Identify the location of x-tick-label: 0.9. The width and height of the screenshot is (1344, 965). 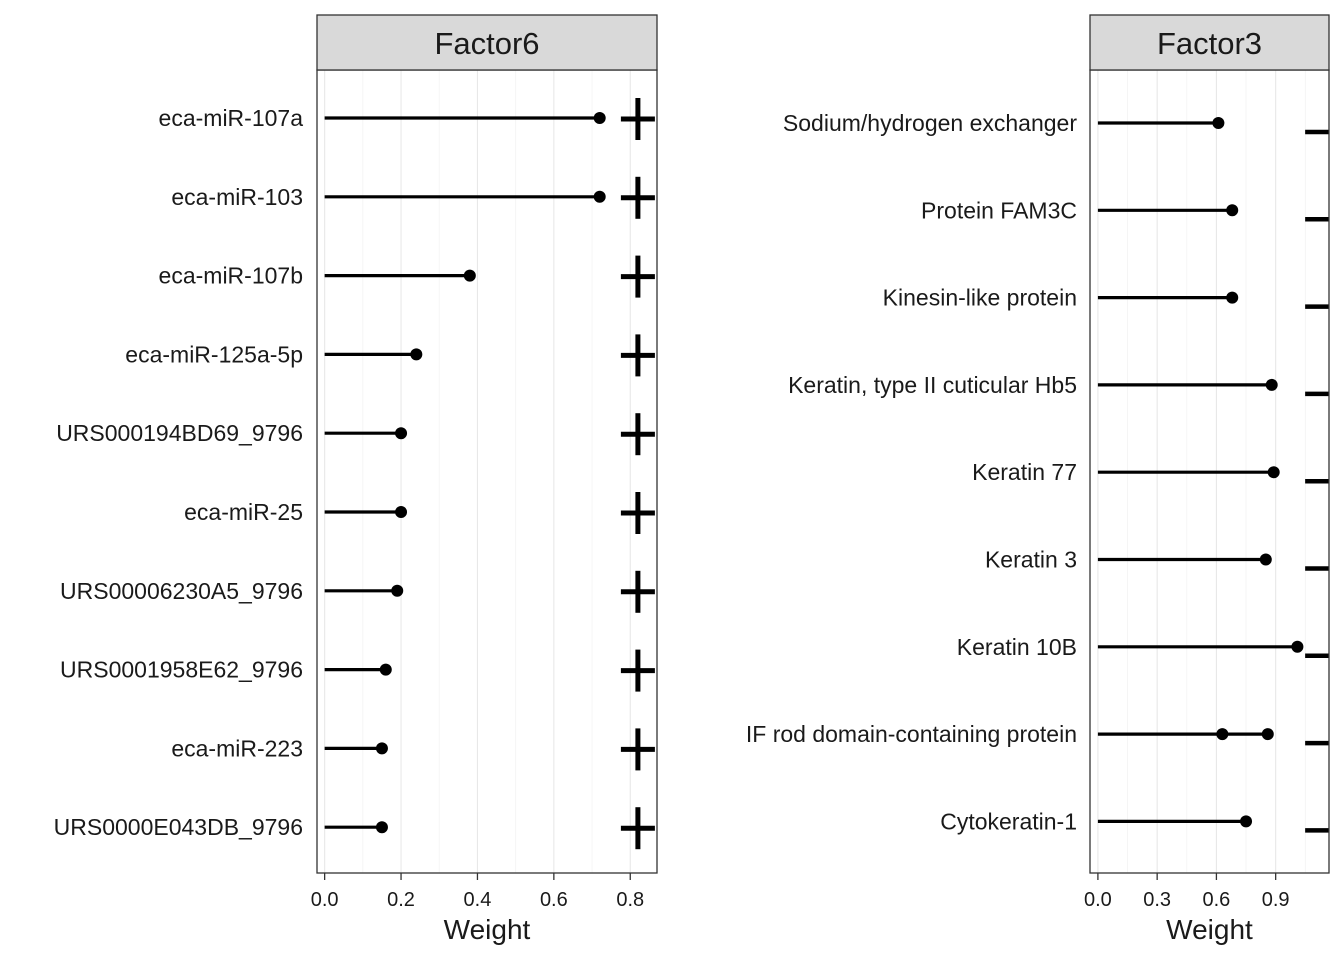
(1276, 900).